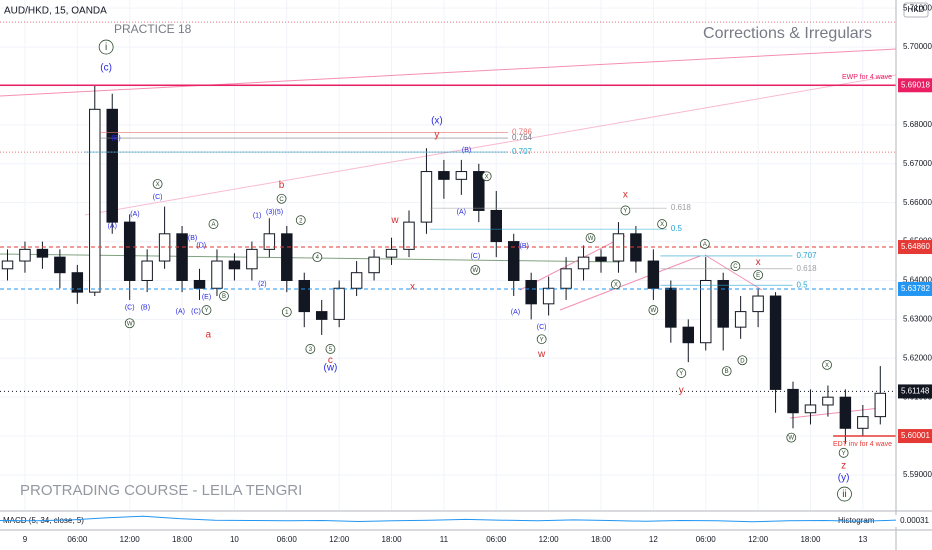 This screenshot has height=550, width=932. Describe the element at coordinates (145, 308) in the screenshot. I see `wave-label: (B)` at that location.